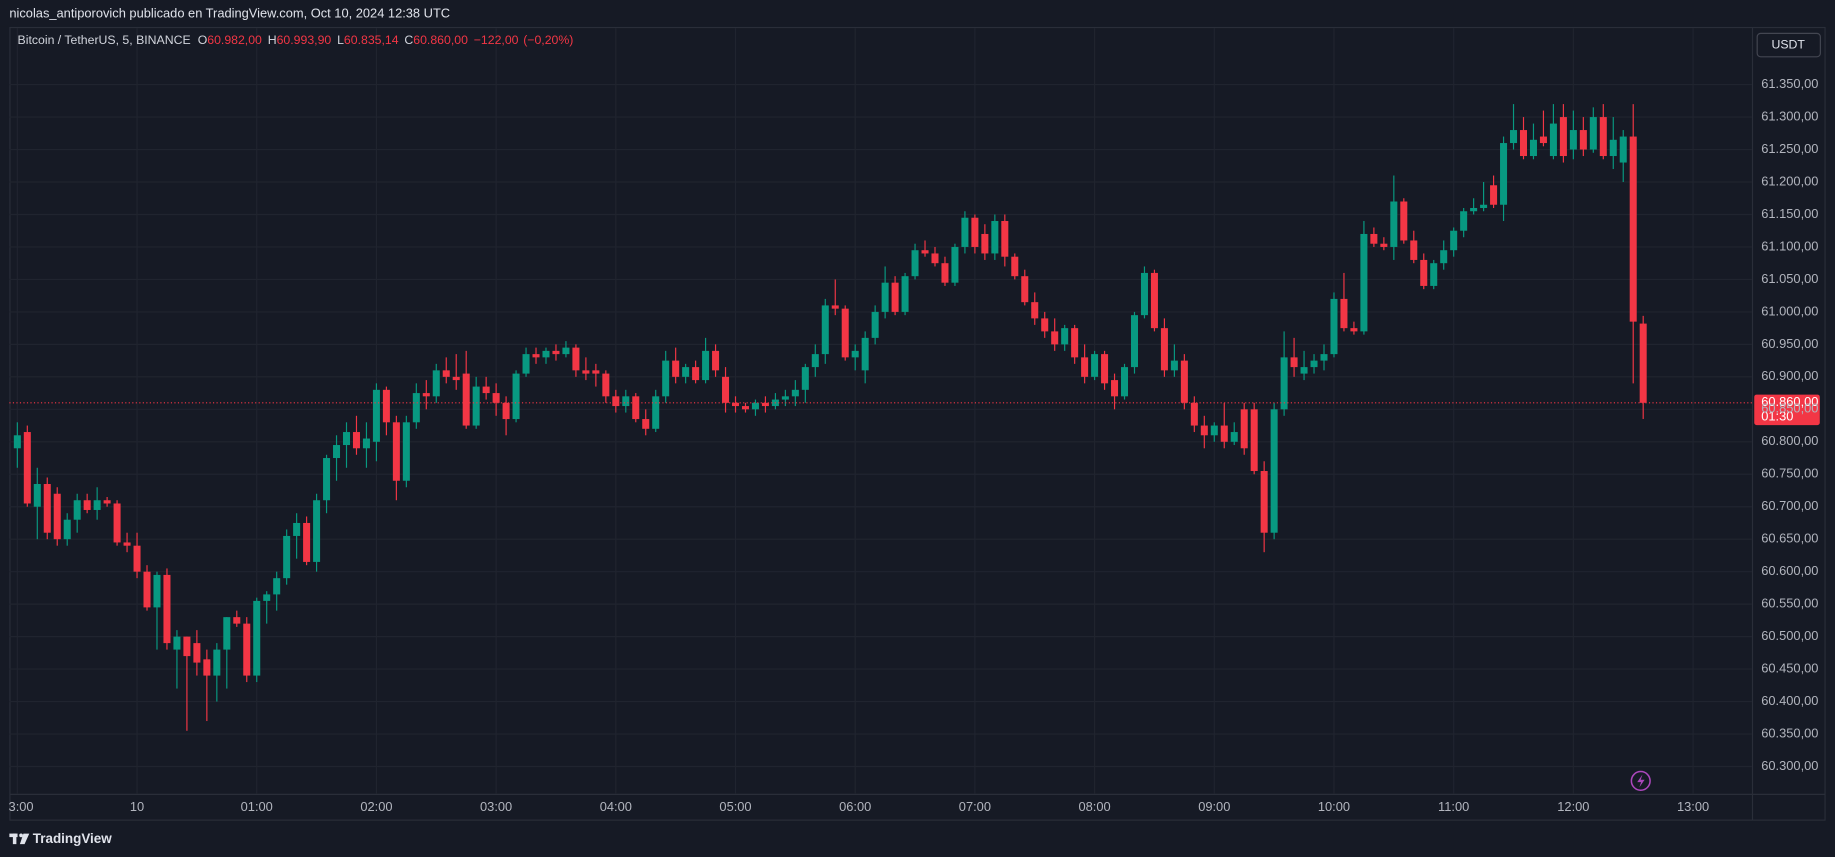  Describe the element at coordinates (1789, 603) in the screenshot. I see `y-tick-label: 60.550,00` at that location.